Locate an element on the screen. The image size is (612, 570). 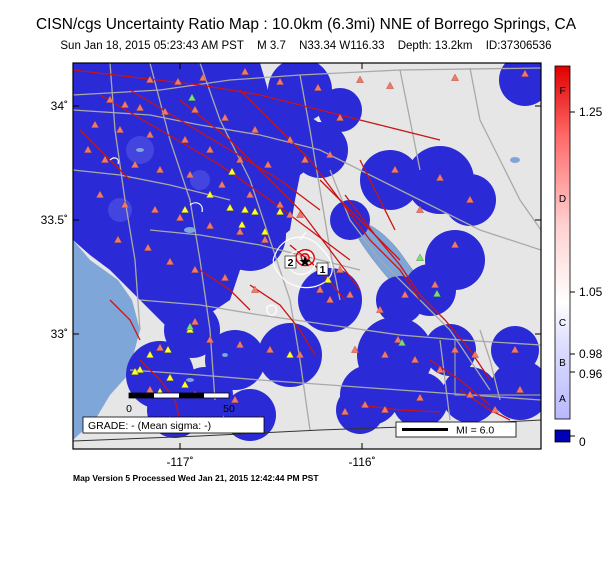
mexico-land is located at coordinates (307, 429).